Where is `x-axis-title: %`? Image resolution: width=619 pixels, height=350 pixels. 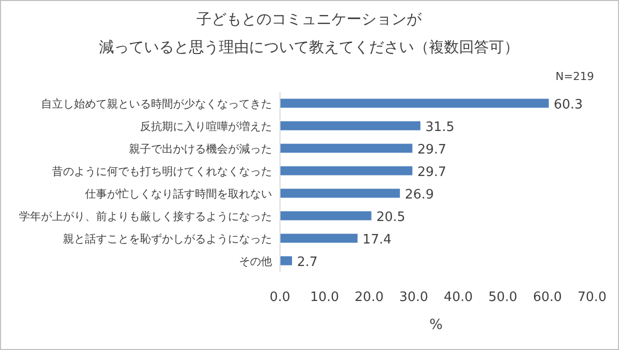 x-axis-title: % is located at coordinates (436, 325).